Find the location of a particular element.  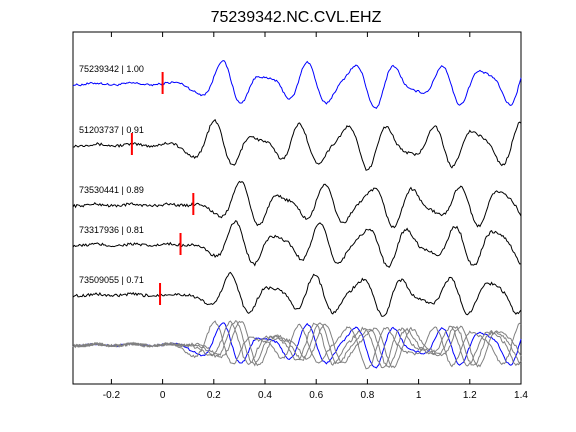

x-tick-label: 0.2 is located at coordinates (214, 395).